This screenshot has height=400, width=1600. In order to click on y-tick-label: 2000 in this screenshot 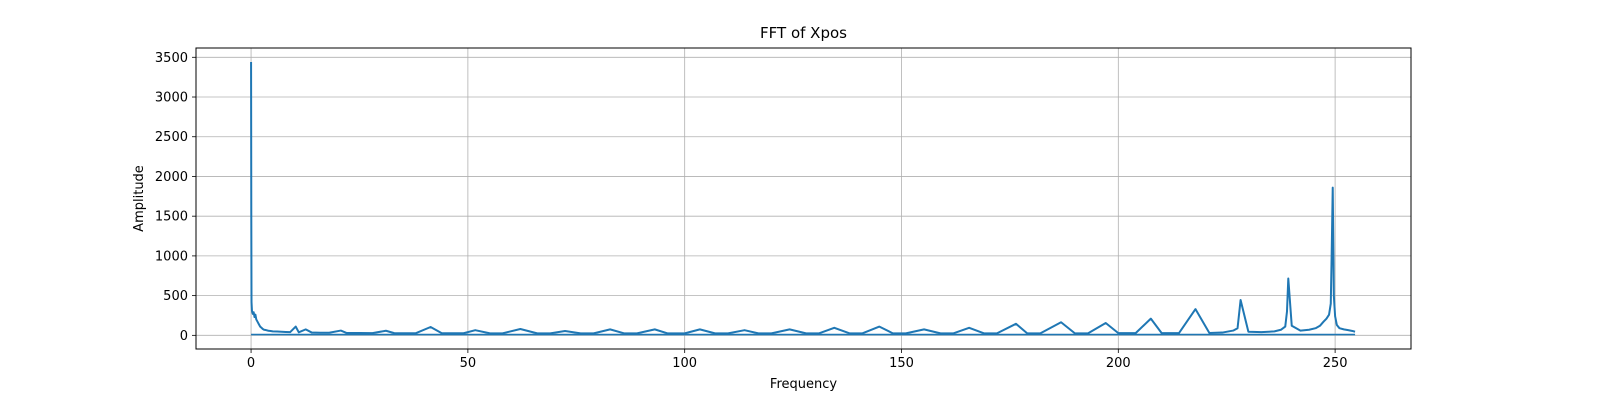, I will do `click(171, 177)`.